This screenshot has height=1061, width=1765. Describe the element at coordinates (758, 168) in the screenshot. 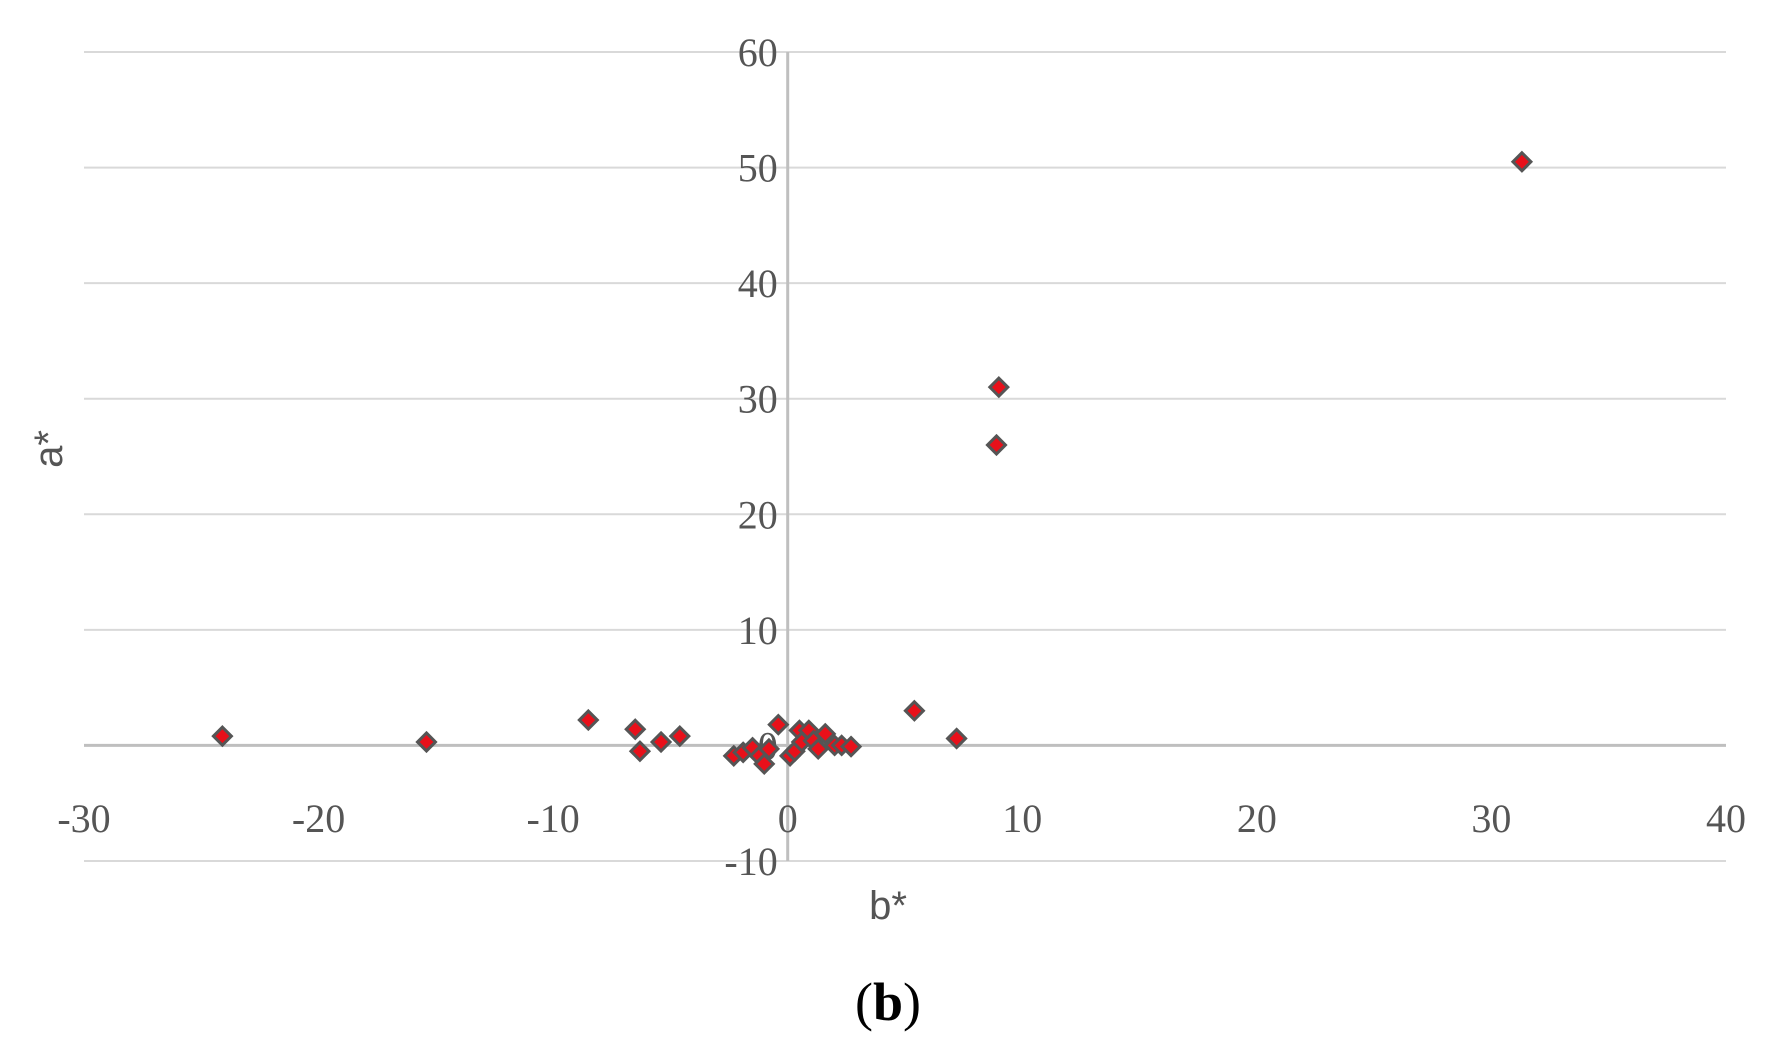

I see `y-tick-label: 50` at that location.